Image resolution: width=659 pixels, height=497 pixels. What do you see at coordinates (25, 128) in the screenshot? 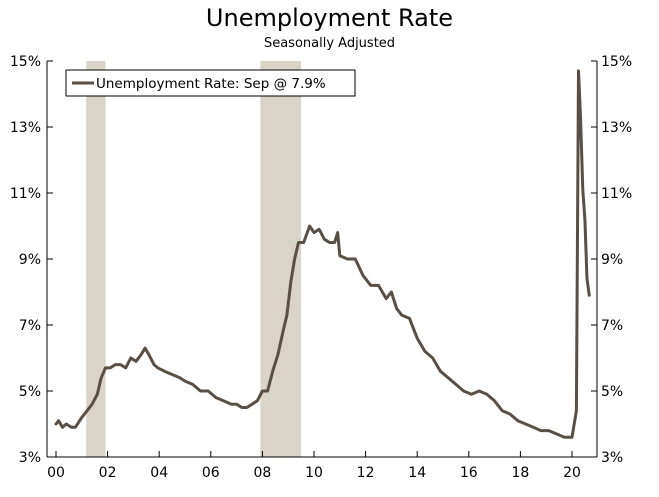
I see `y-tick-label-left: 13%` at bounding box center [25, 128].